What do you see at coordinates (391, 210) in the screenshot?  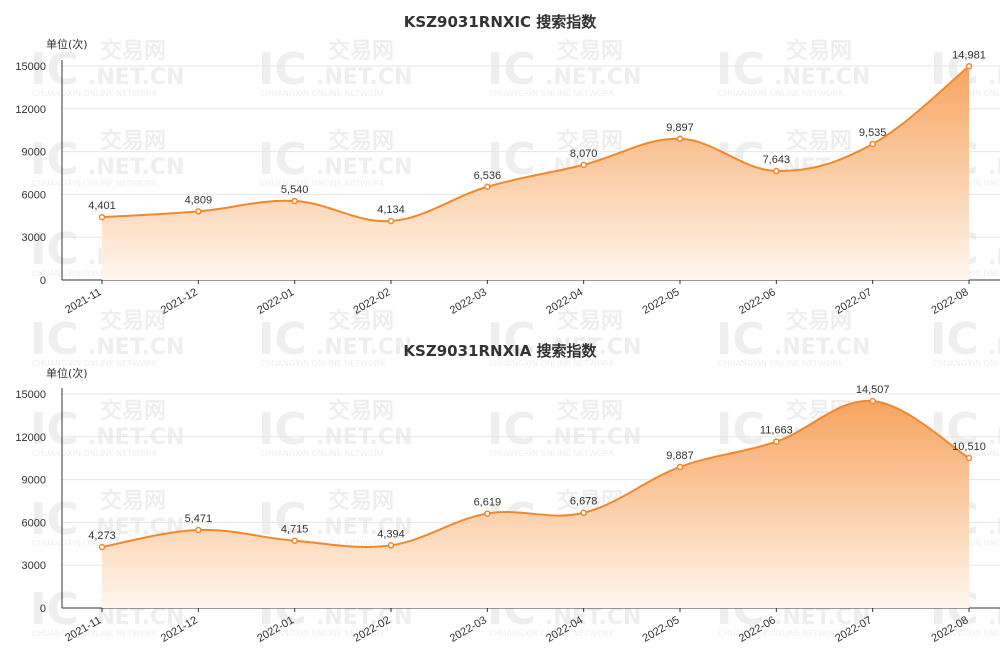 I see `data-label: 4,134` at bounding box center [391, 210].